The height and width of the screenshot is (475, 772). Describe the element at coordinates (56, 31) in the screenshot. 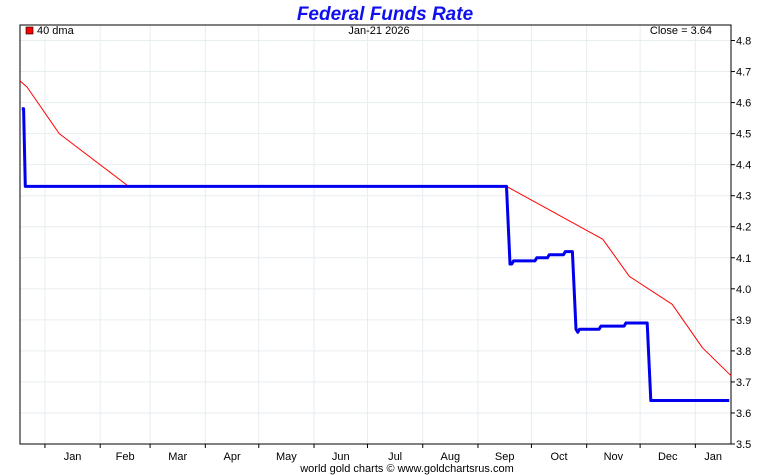

I see `legend-label-40-dma: 40 dma` at that location.